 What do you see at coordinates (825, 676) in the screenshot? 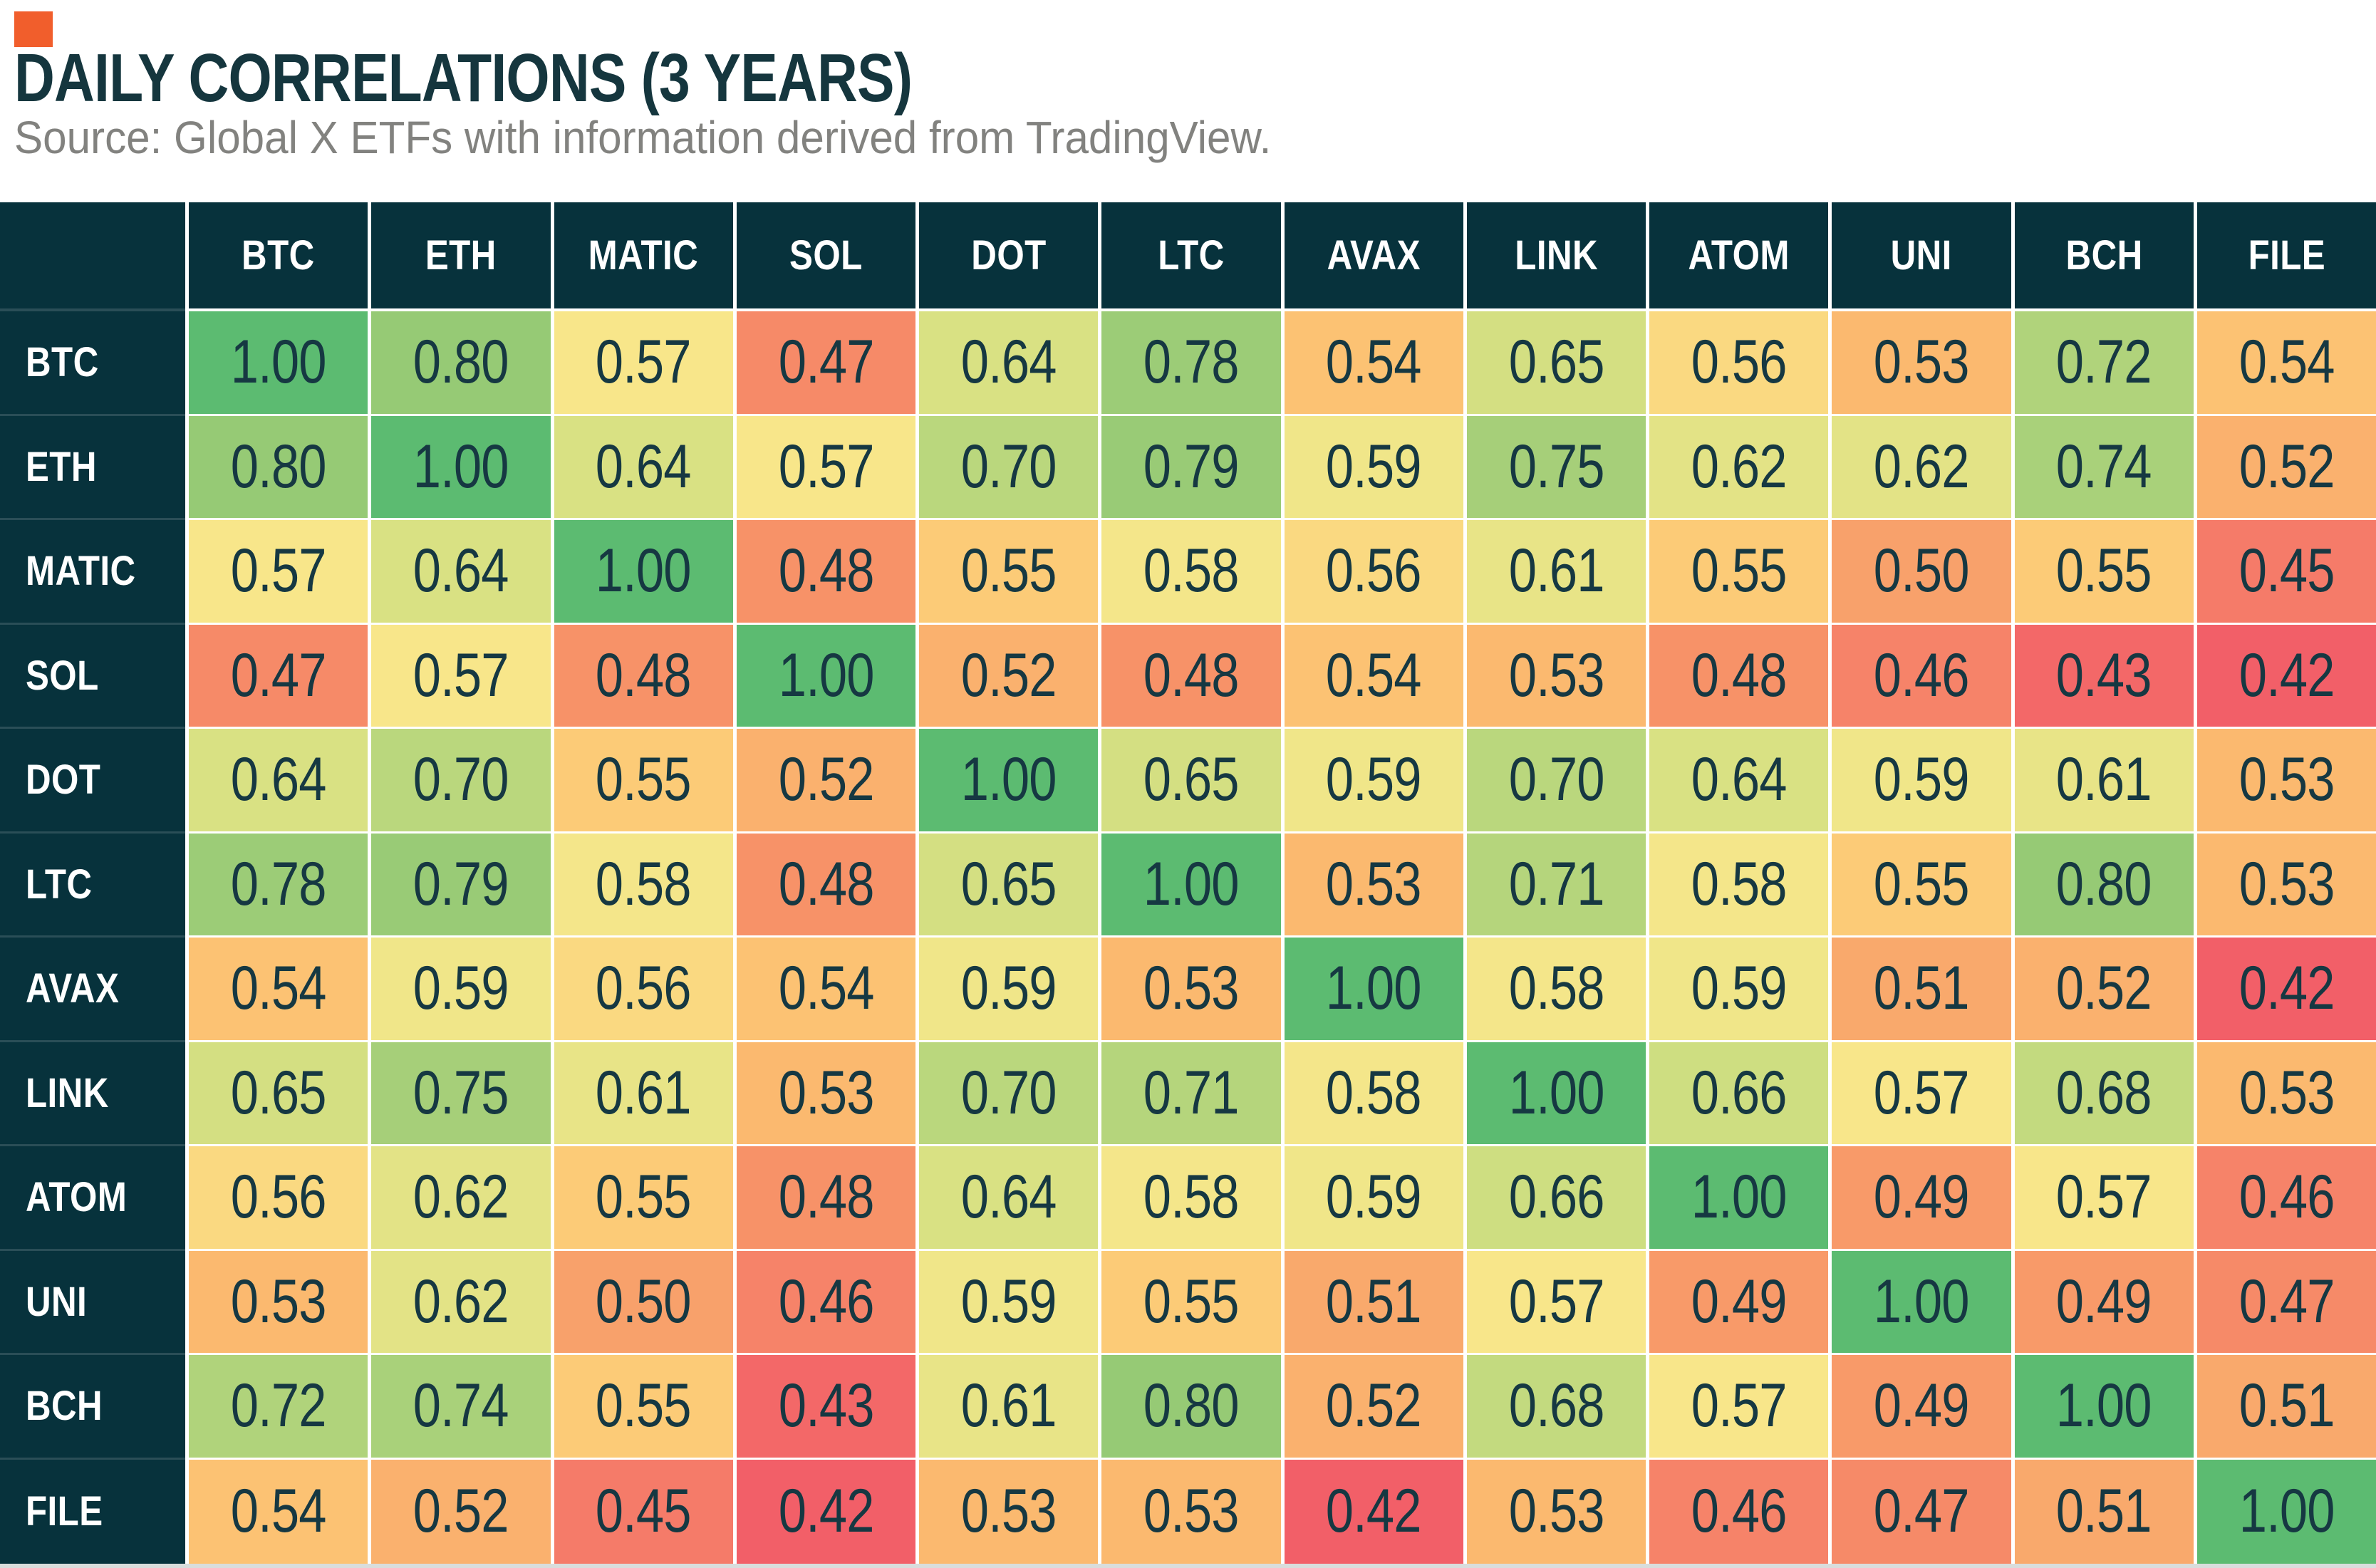
I see `matrix-cell-sol-sol: 1.00` at bounding box center [825, 676].